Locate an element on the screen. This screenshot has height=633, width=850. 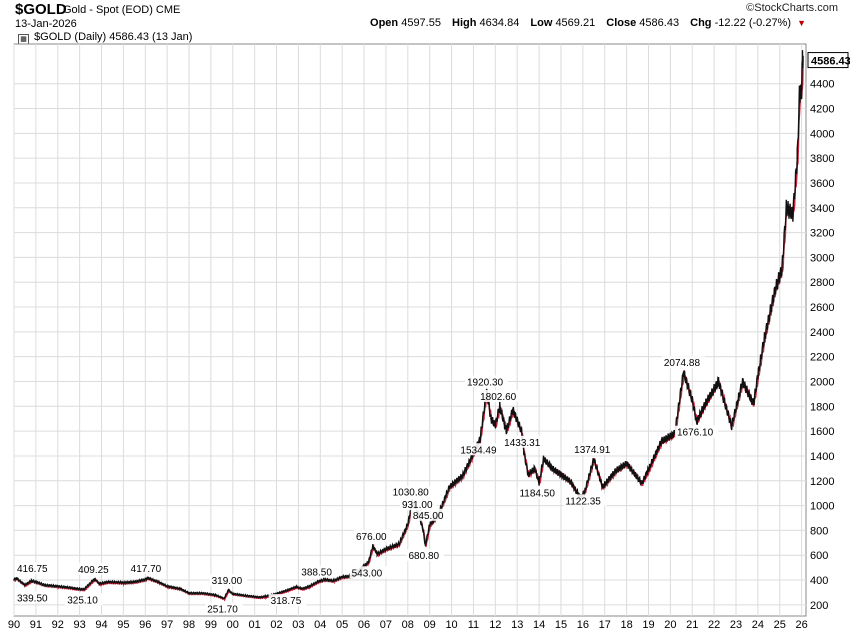
series-legend-text: $GOLD (Daily) 4586.43 (13 Jan) is located at coordinates (113, 37).